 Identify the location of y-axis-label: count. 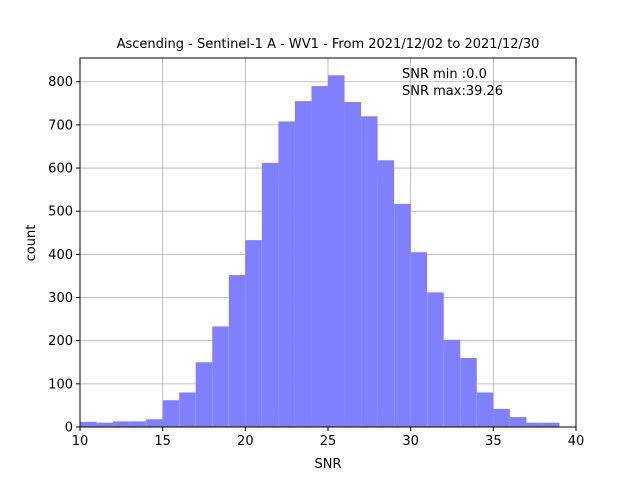
(31, 243).